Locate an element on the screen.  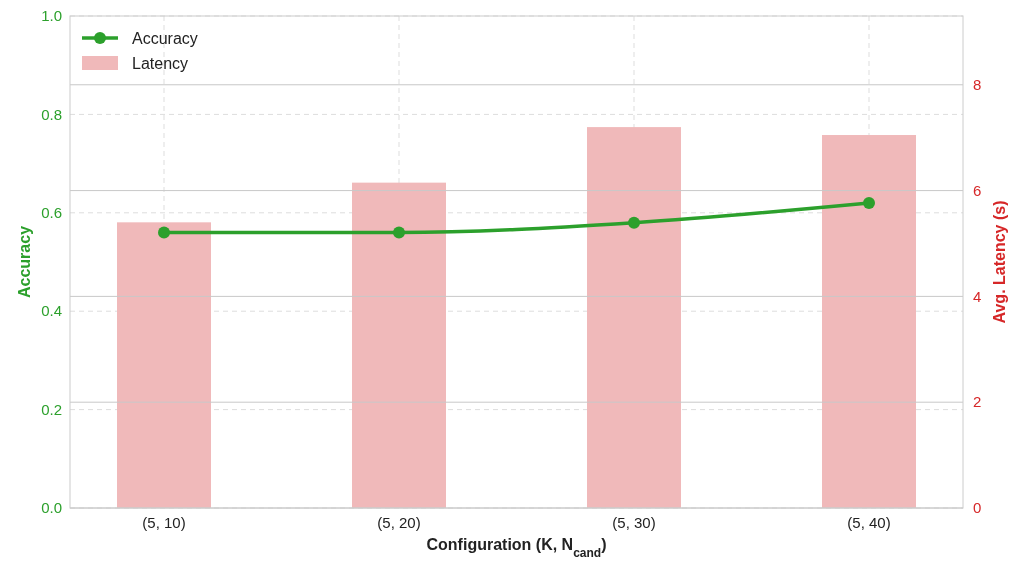
y-tick-label: 0.6 is located at coordinates (51, 213).